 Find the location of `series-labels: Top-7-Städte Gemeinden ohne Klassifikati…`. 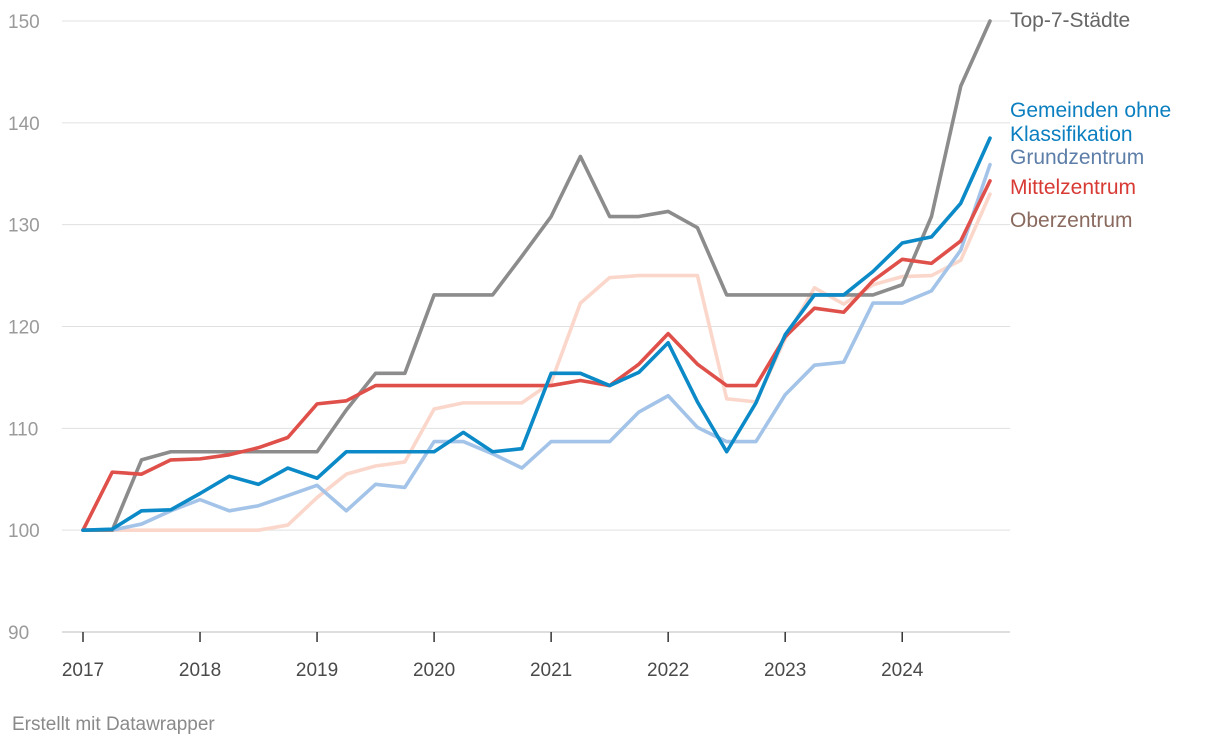

series-labels: Top-7-Städte Gemeinden ohne Klassifikati… is located at coordinates (1090, 120).